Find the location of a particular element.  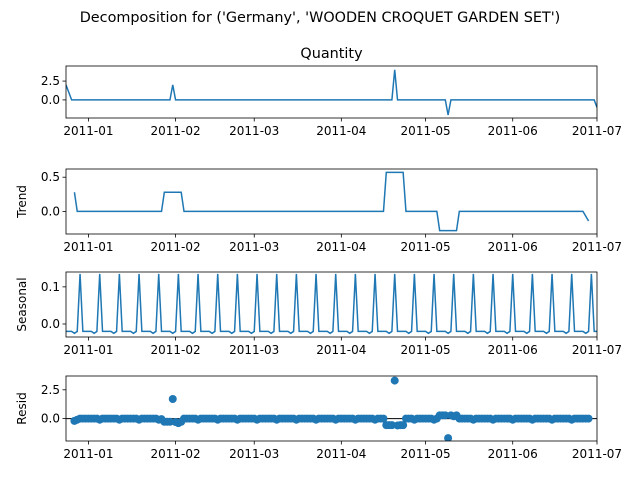

trend-series-line is located at coordinates (331, 201).